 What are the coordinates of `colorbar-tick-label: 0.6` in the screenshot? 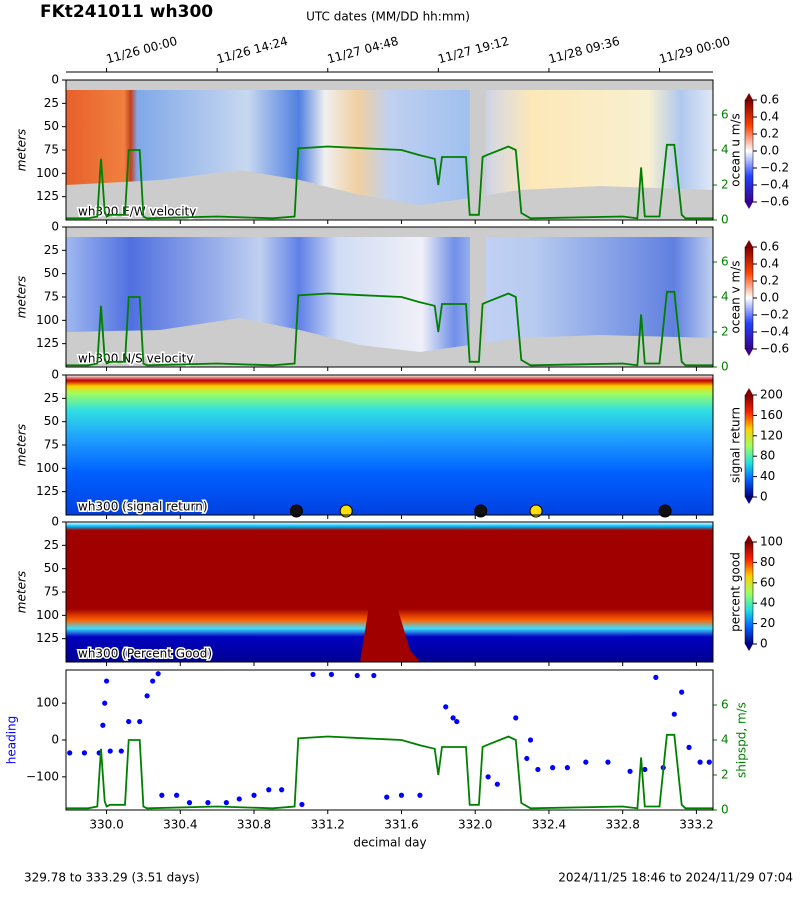 It's located at (769, 100).